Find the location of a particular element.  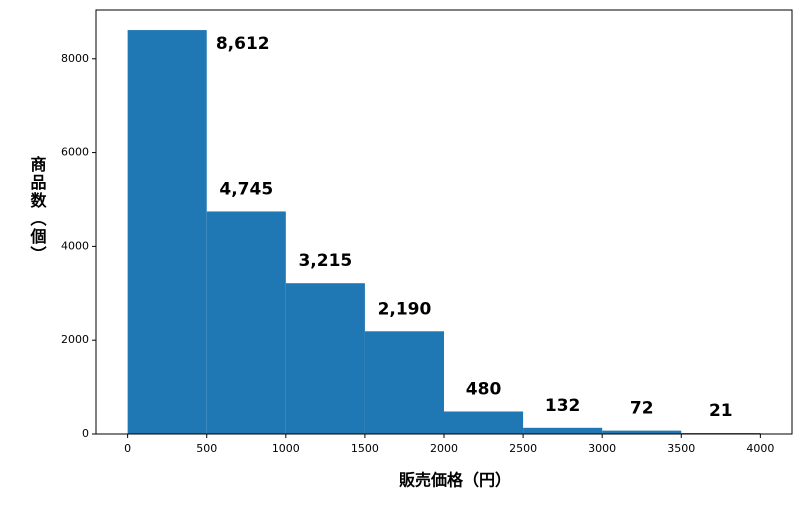

x-tick-label: 500 is located at coordinates (206, 448).